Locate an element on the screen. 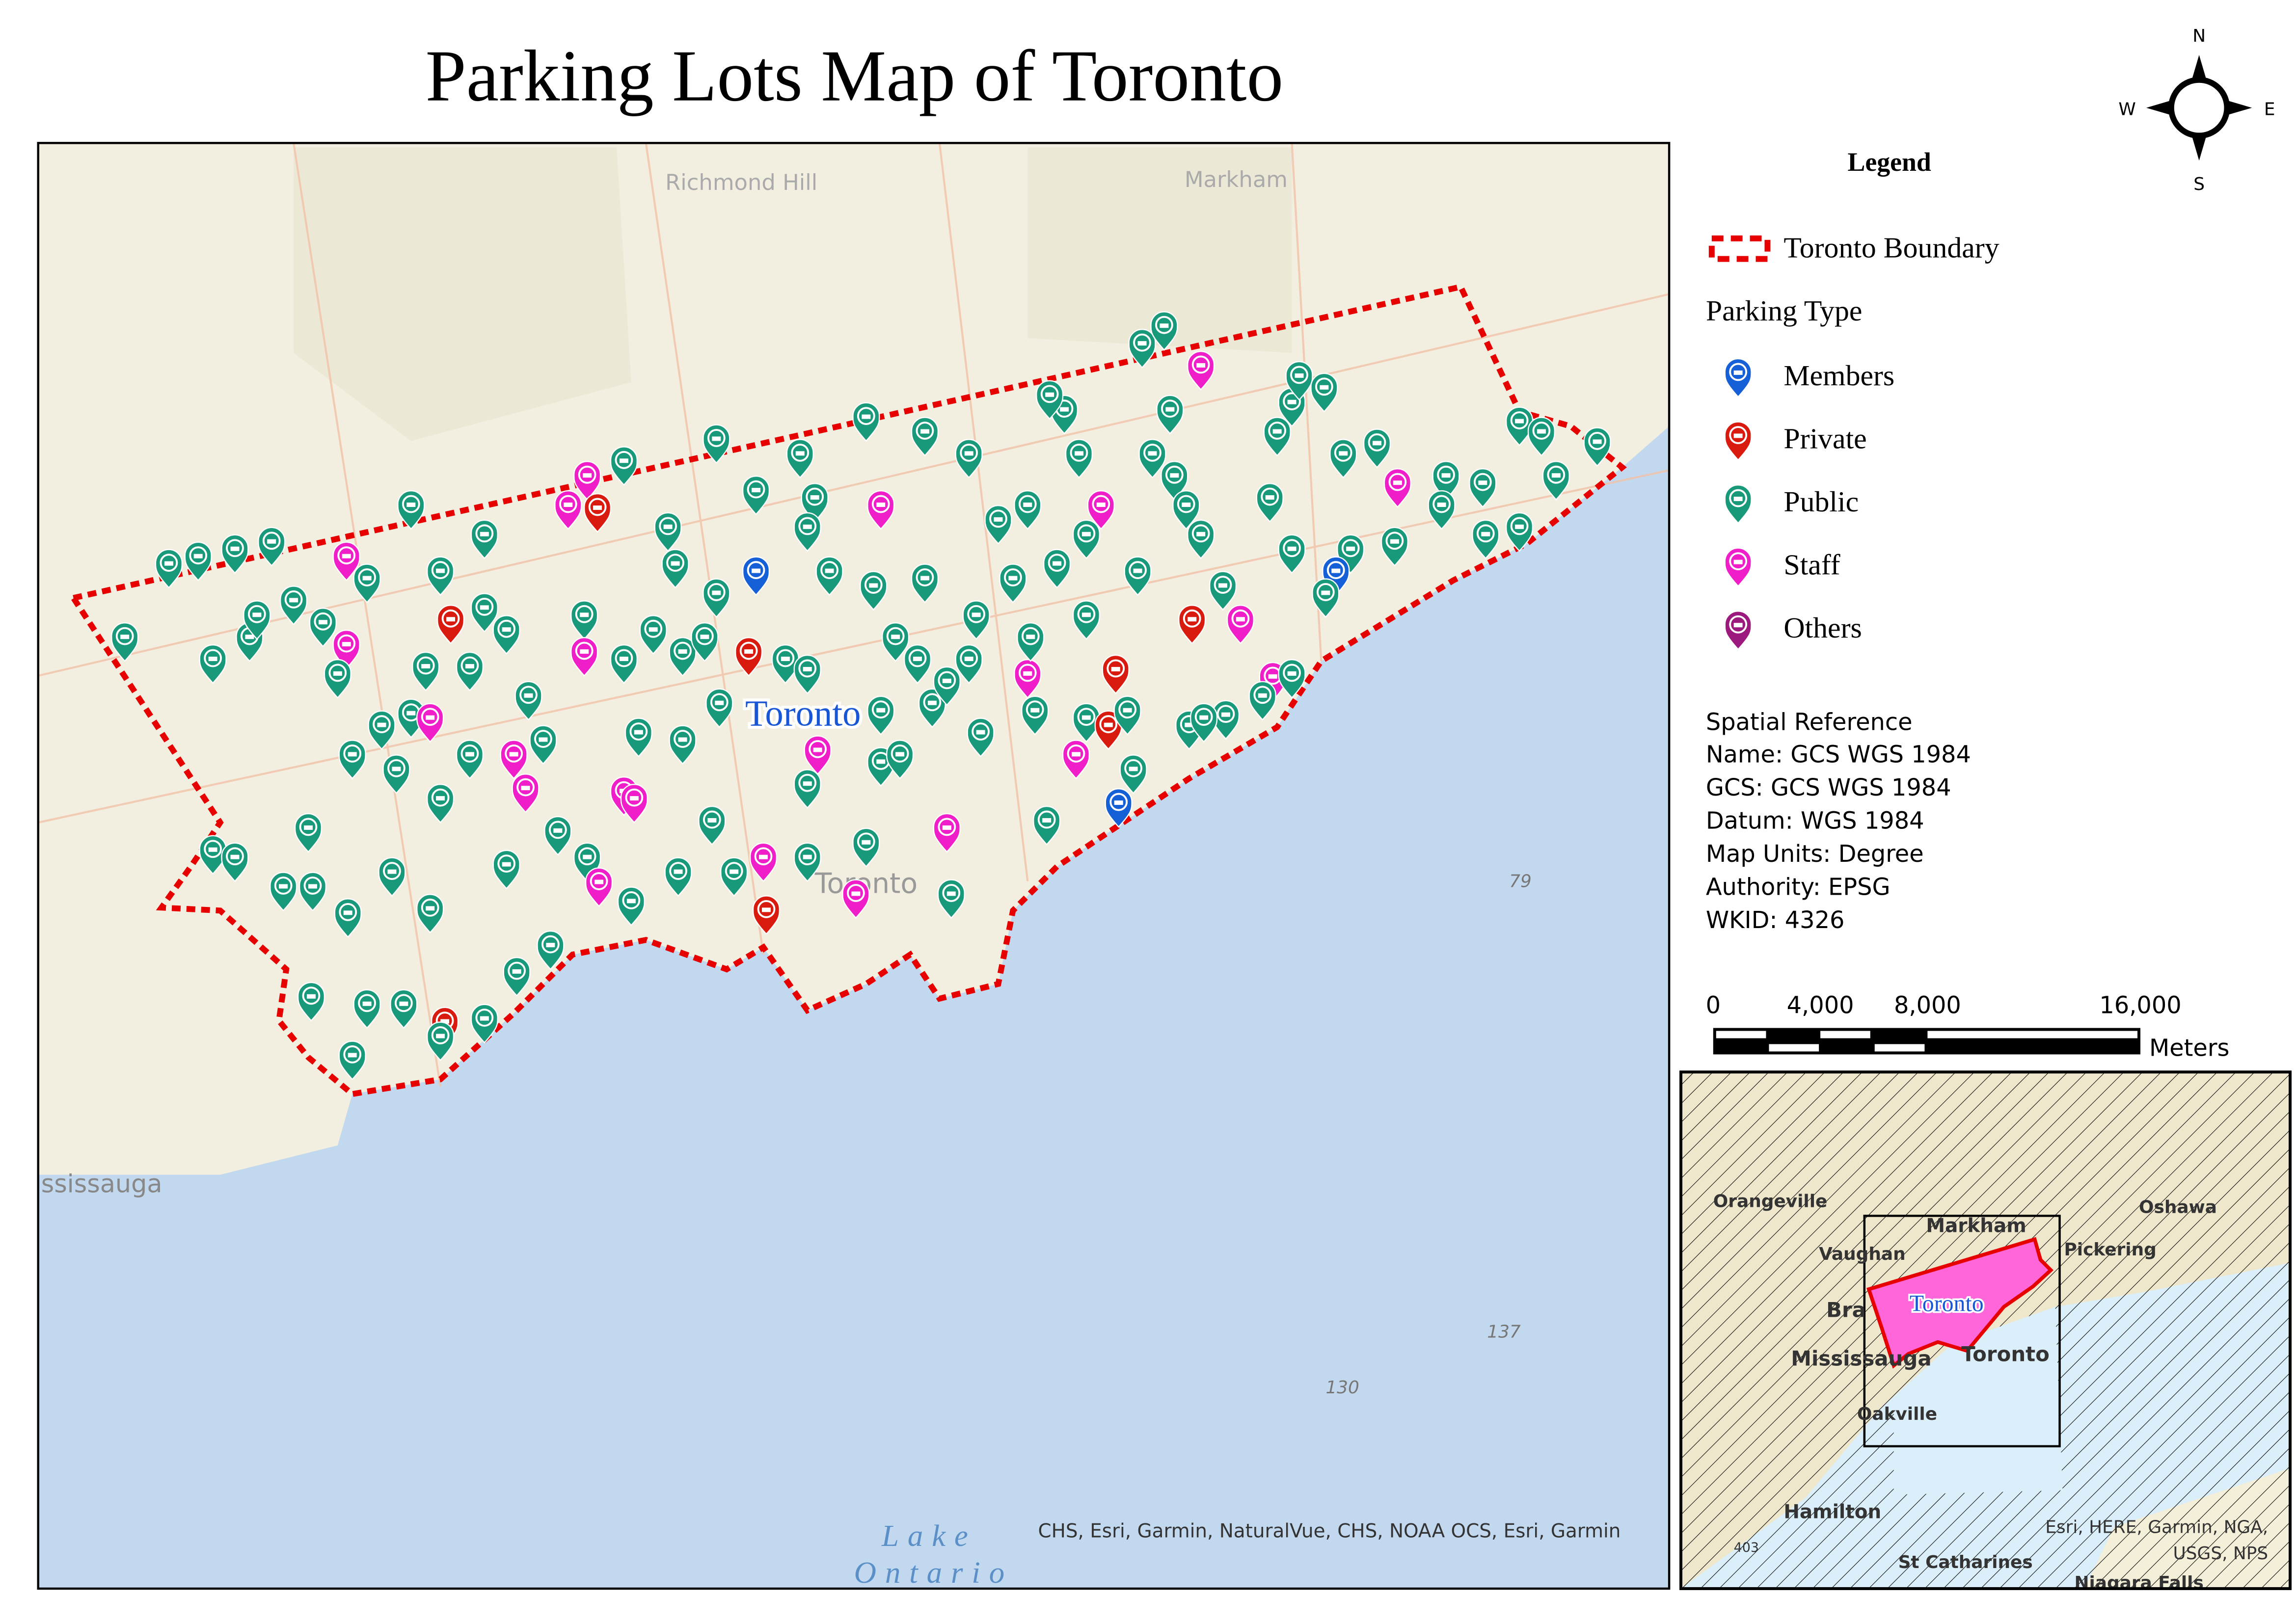 The image size is (2296, 1623). scale-bar: 0 4,000 8,000 16,000 Meters is located at coordinates (1968, 1027).